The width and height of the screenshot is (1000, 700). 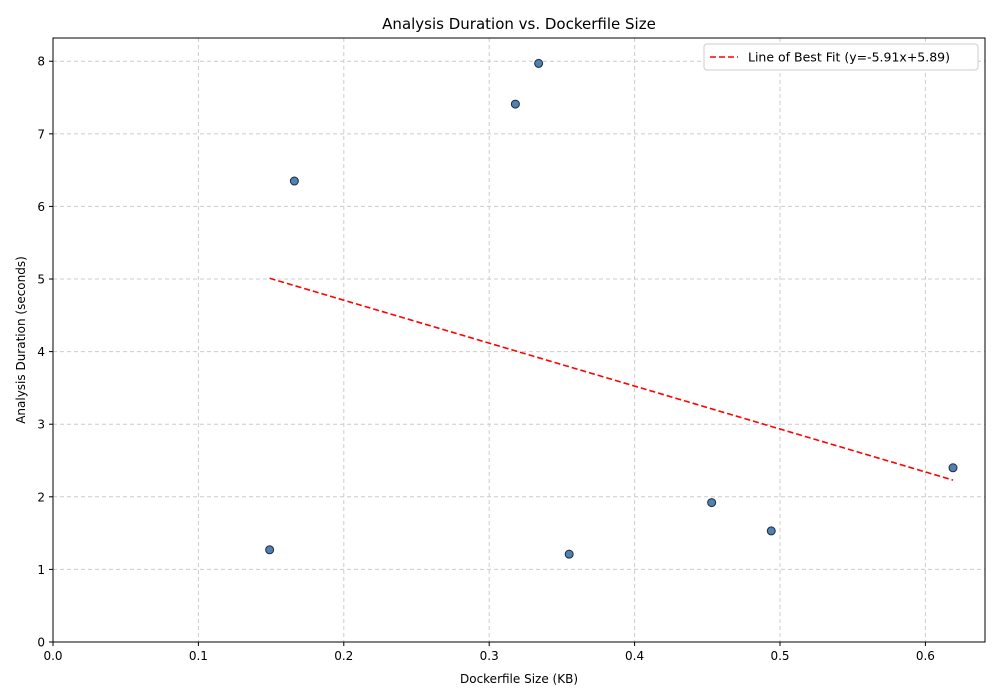 I want to click on chart-title: Analysis Duration vs. Dockerfile Size, so click(x=519, y=24).